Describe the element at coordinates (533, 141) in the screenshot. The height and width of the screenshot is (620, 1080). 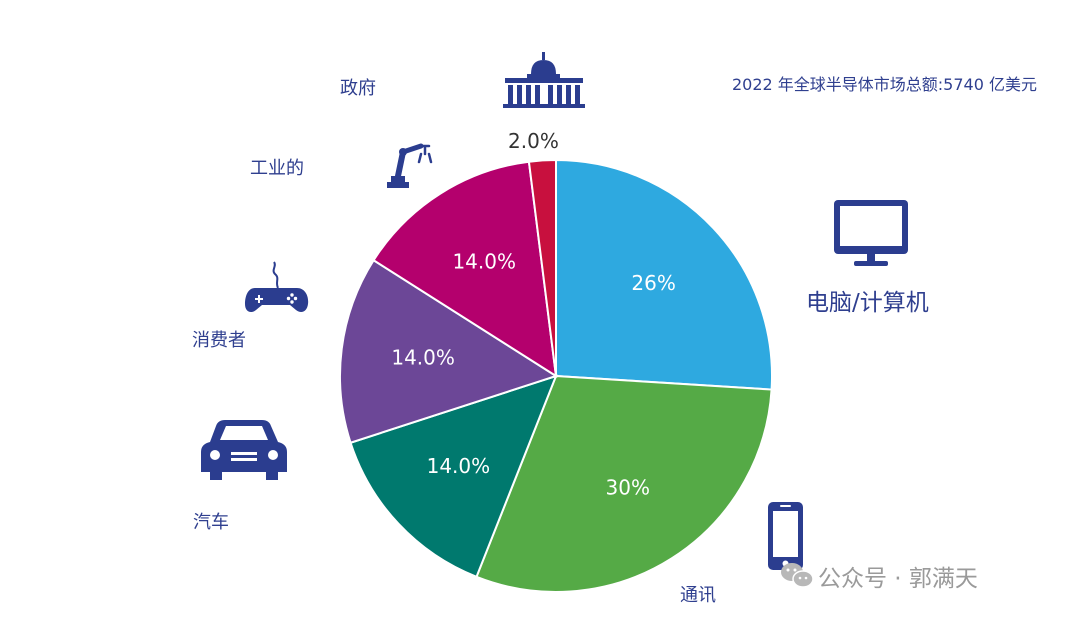
I see `slice-value-label-government: 2.0%` at that location.